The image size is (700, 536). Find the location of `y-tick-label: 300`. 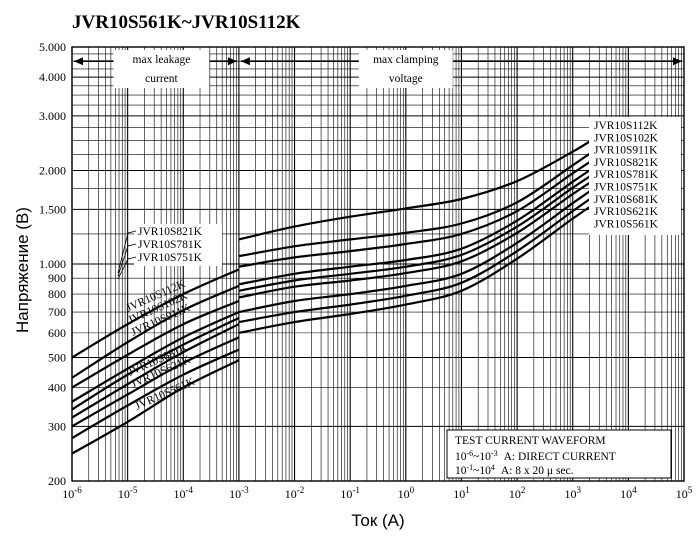

y-tick-label: 300 is located at coordinates (57, 426).